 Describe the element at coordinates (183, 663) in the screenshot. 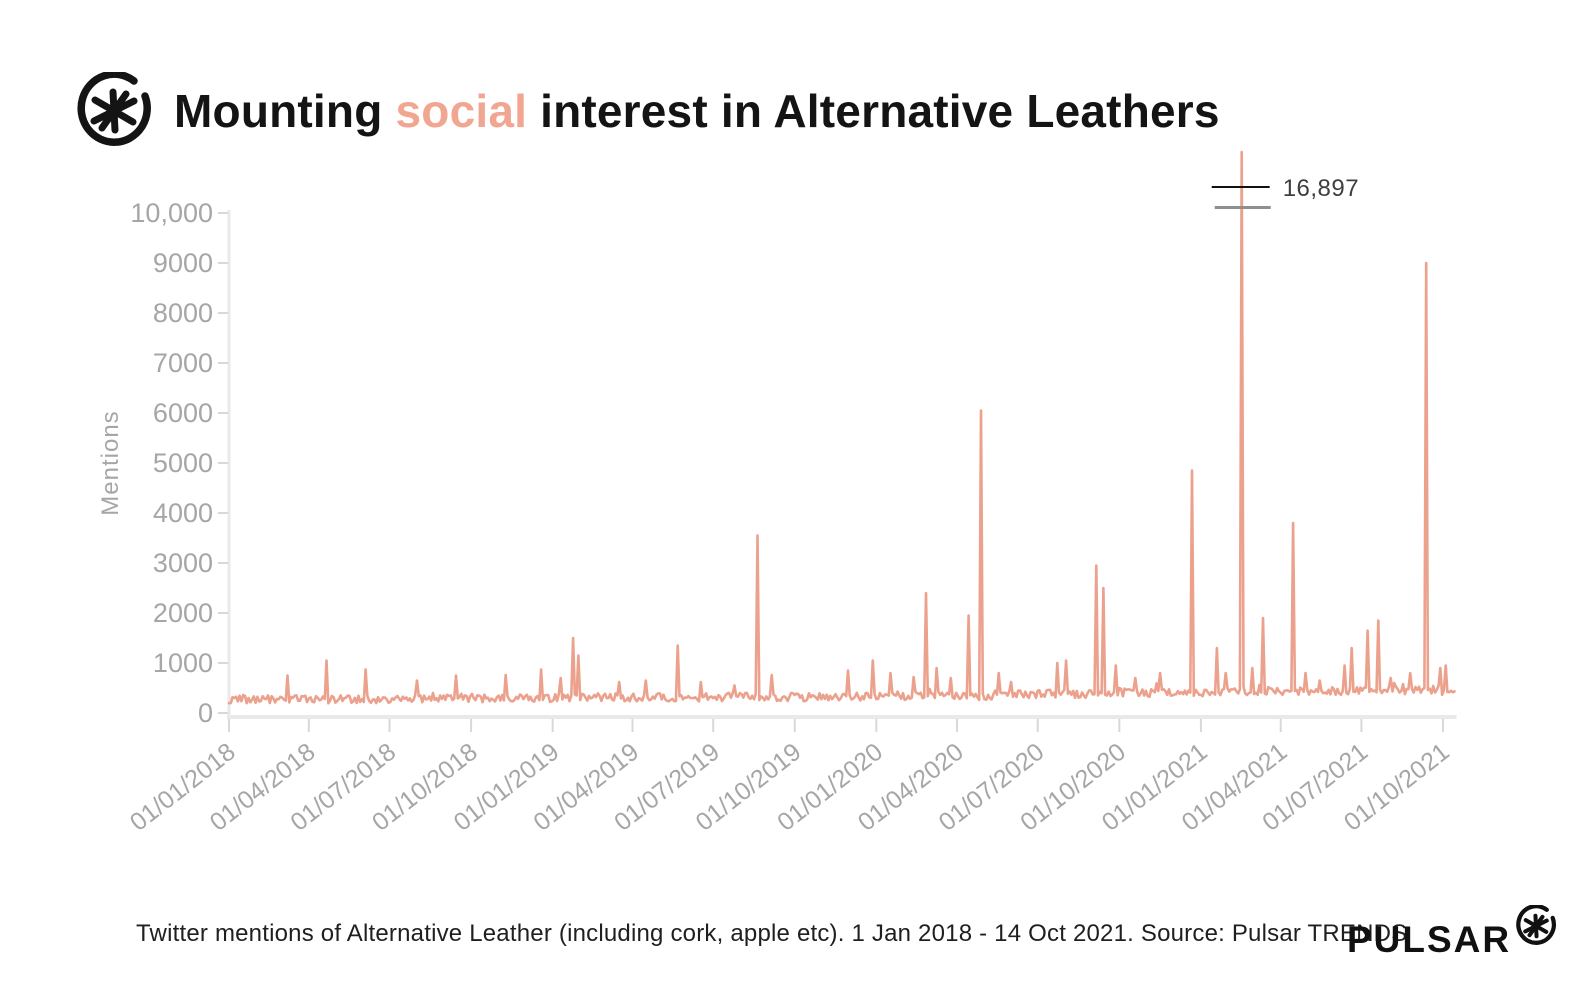

I see `y-tick-label: 1000` at that location.